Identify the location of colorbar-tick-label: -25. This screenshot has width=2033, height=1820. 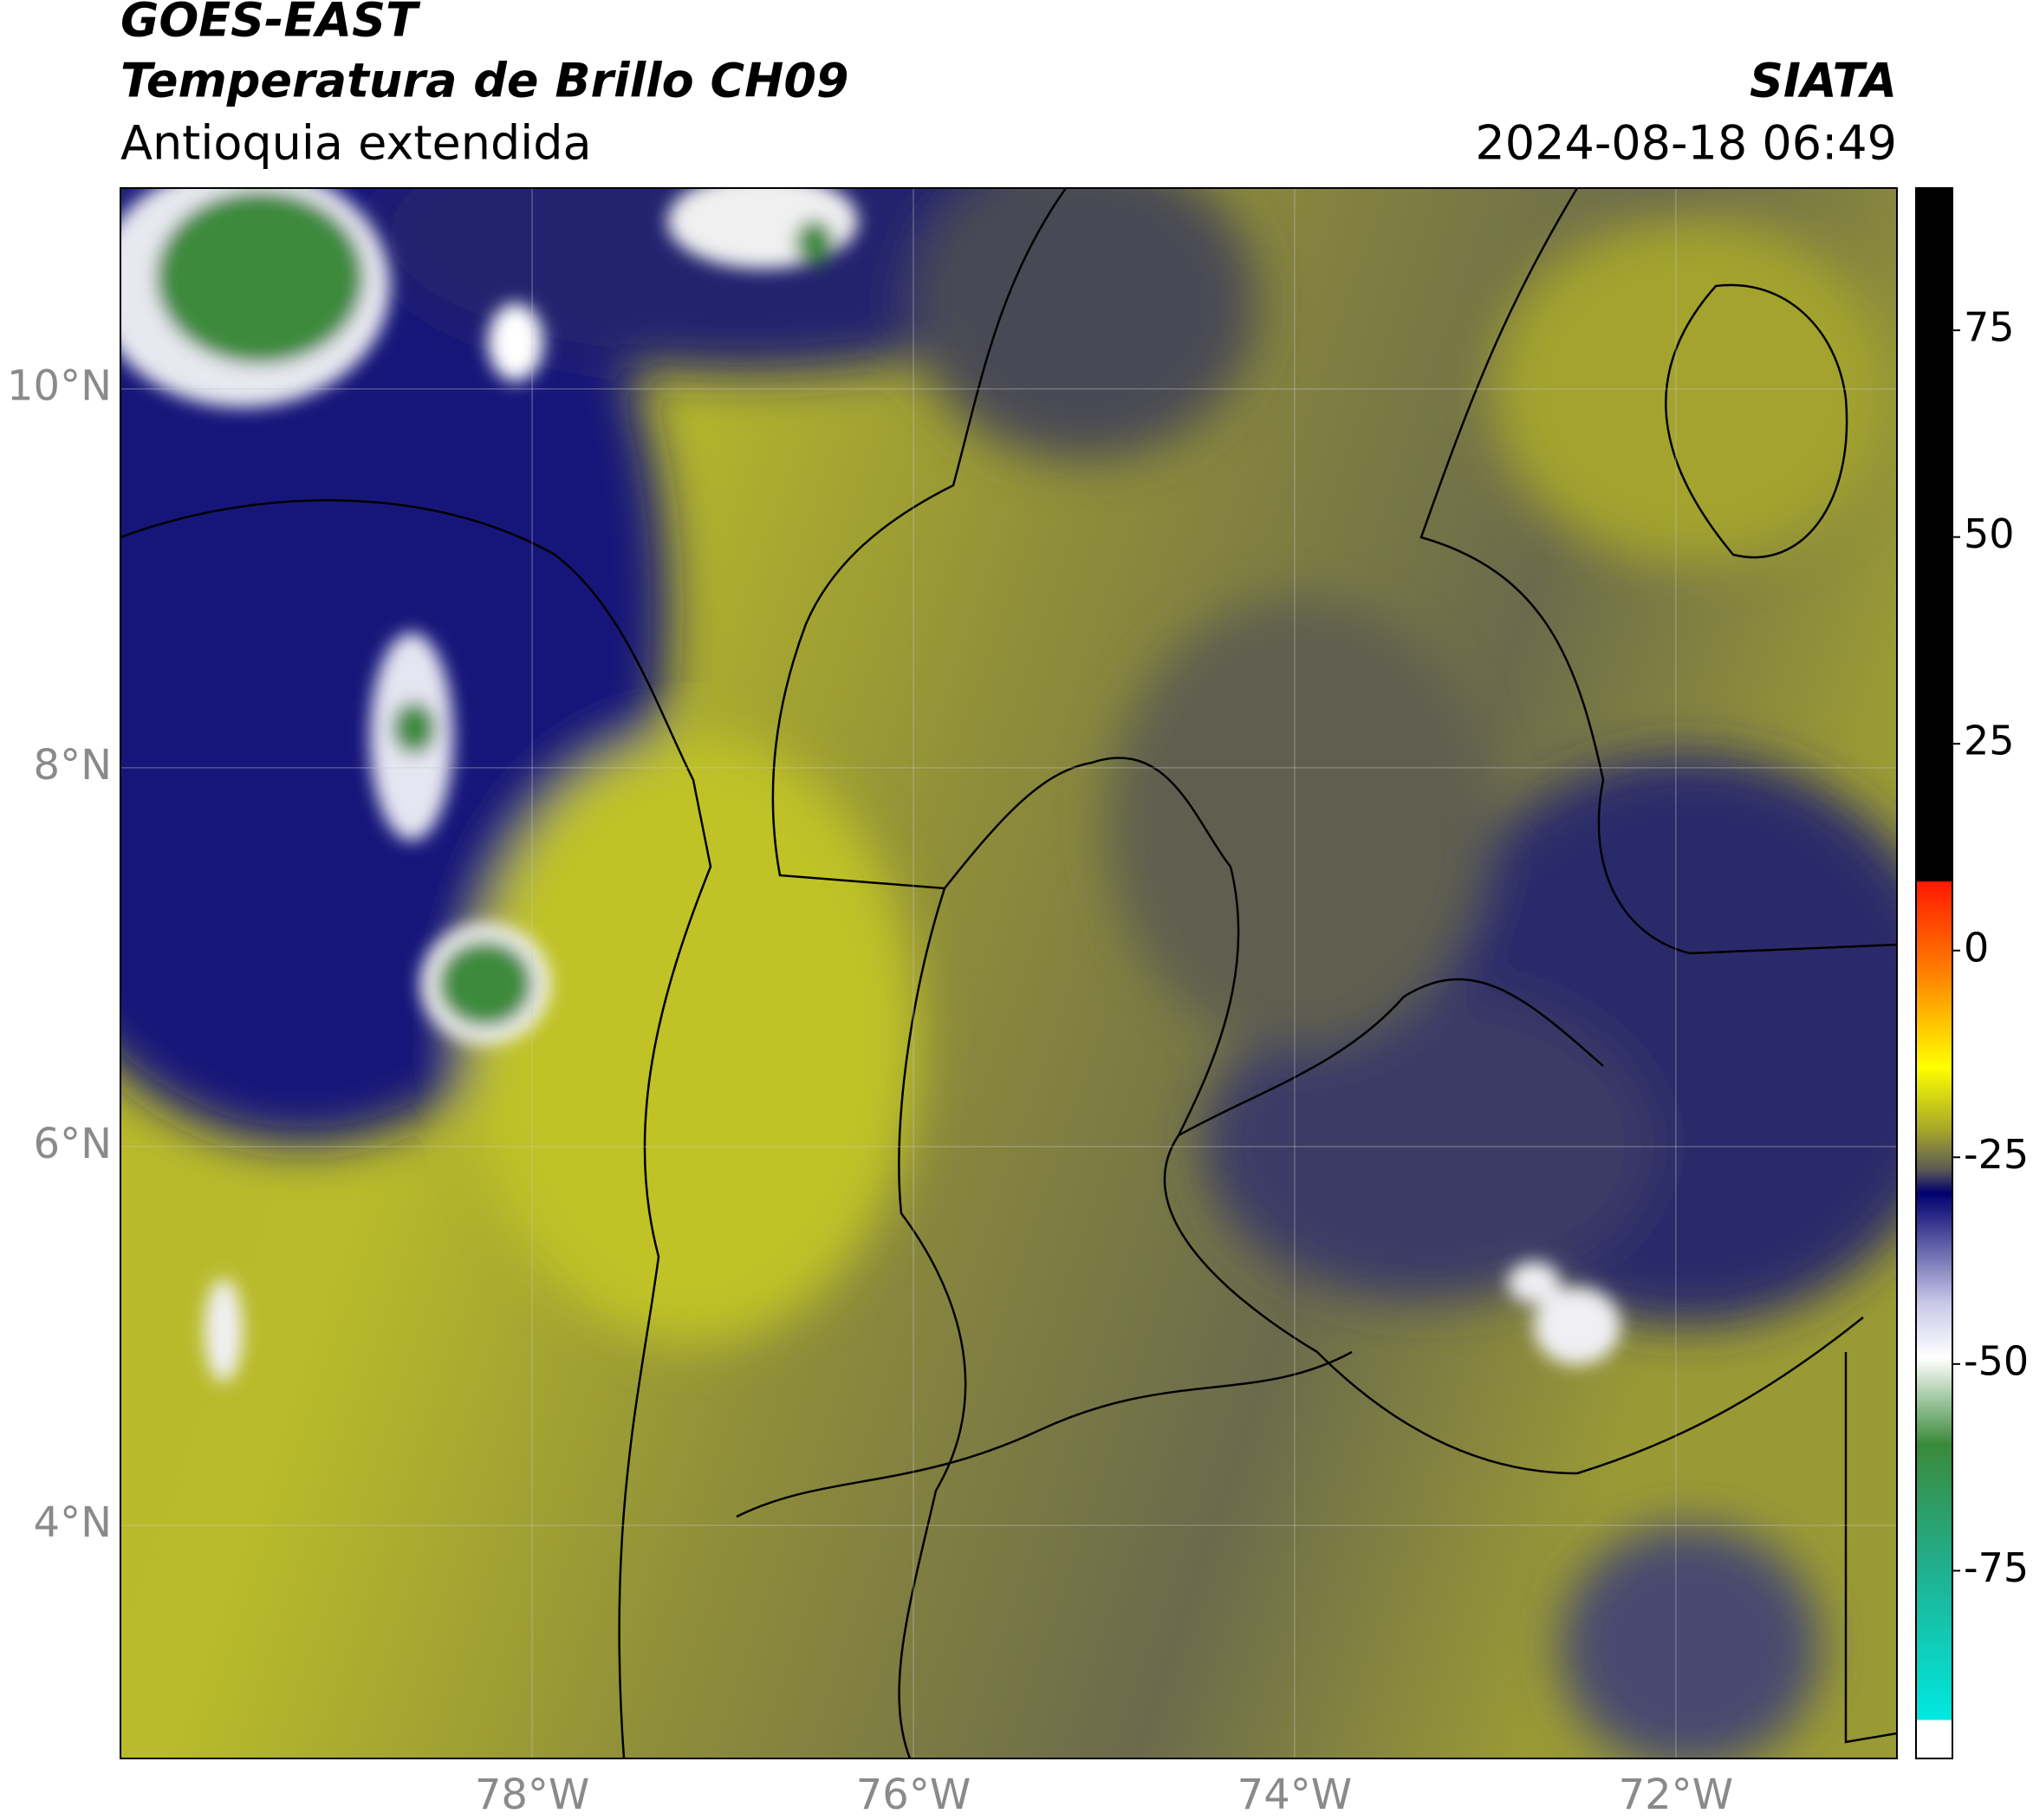
(1997, 1154).